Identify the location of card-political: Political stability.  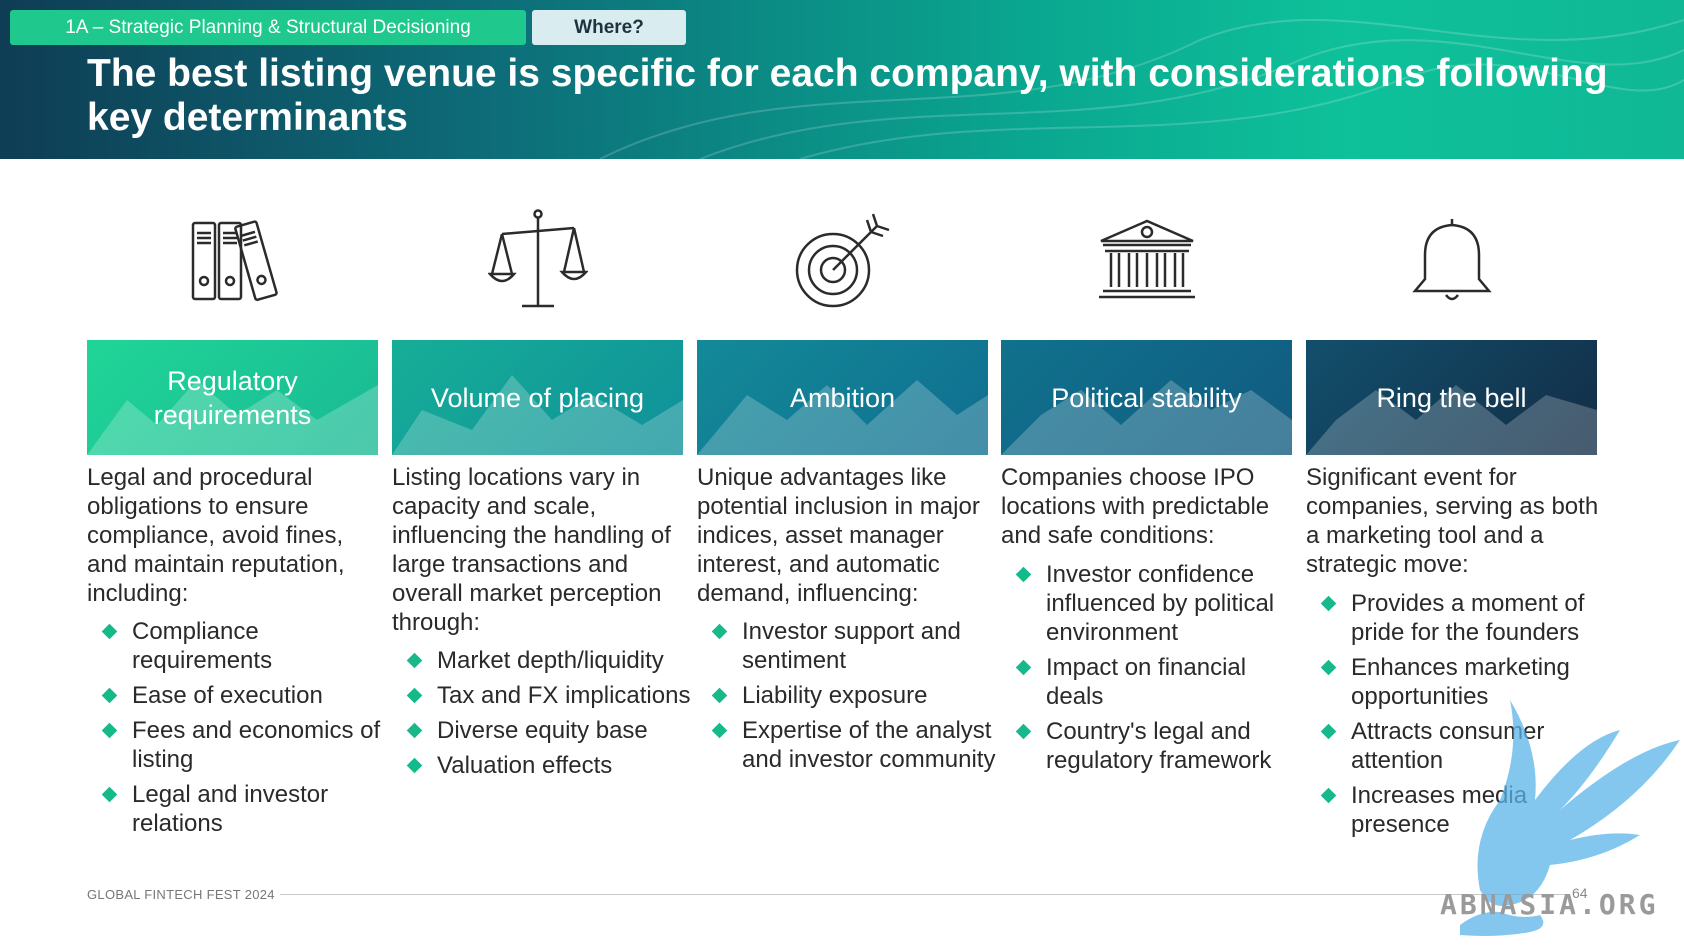
(1146, 397).